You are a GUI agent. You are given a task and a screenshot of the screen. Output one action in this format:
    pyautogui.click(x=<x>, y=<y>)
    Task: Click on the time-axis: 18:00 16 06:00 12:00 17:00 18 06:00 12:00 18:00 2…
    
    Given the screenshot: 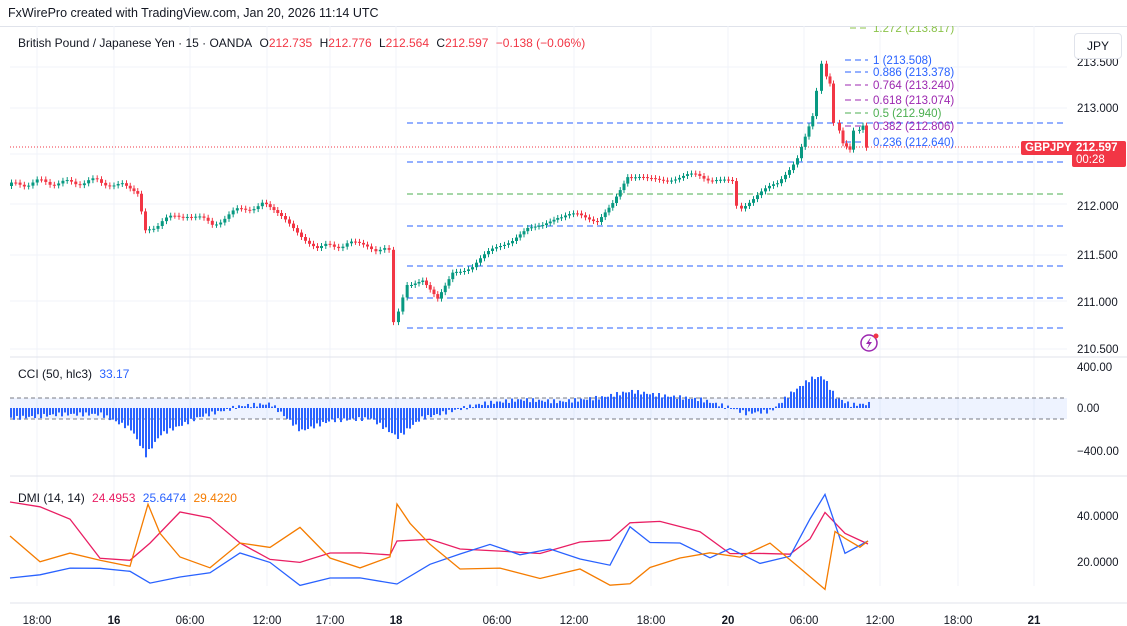 What is the action you would take?
    pyautogui.click(x=532, y=620)
    